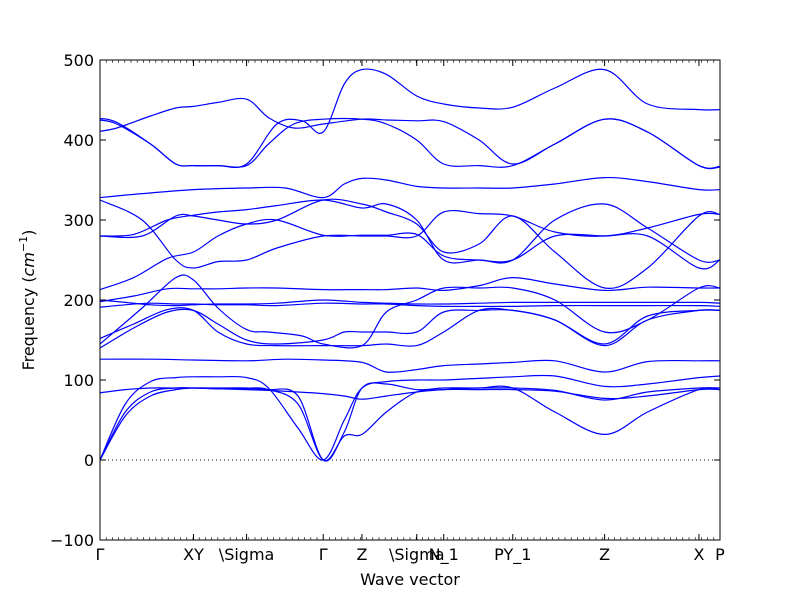  I want to click on x-tick-label: N_1, so click(444, 555).